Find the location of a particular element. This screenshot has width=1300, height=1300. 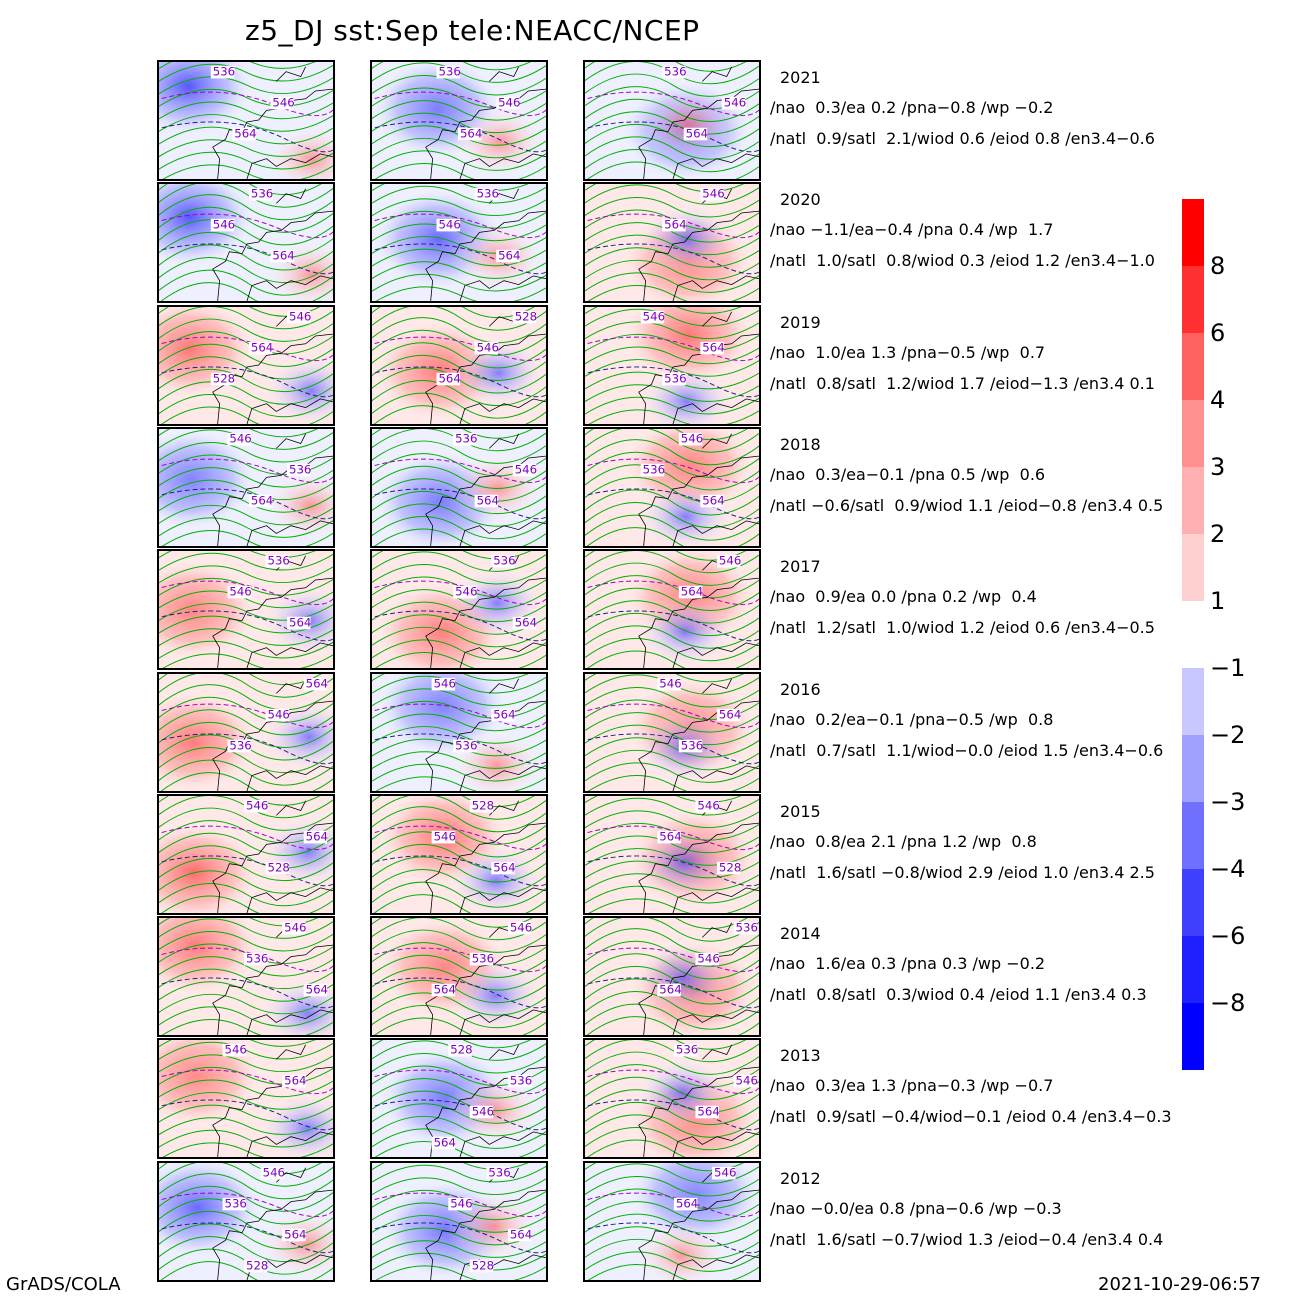

colorbar-label: −1 is located at coordinates (1228, 668).